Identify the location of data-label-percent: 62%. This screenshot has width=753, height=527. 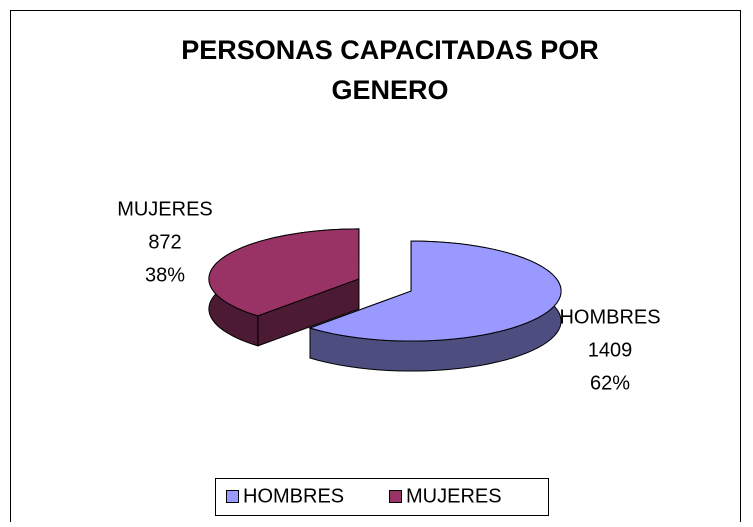
(610, 383).